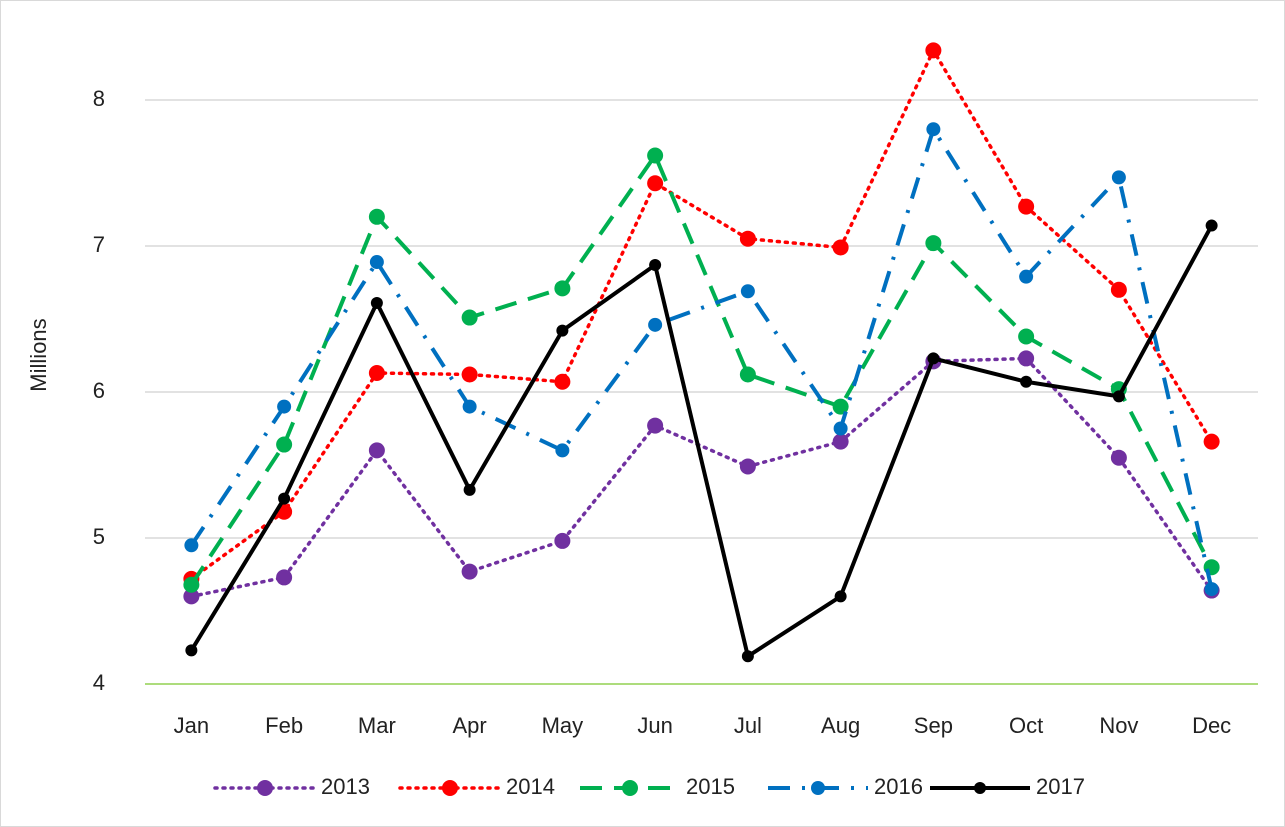 The height and width of the screenshot is (827, 1285). What do you see at coordinates (654, 725) in the screenshot?
I see `x-tick-label: Jun` at bounding box center [654, 725].